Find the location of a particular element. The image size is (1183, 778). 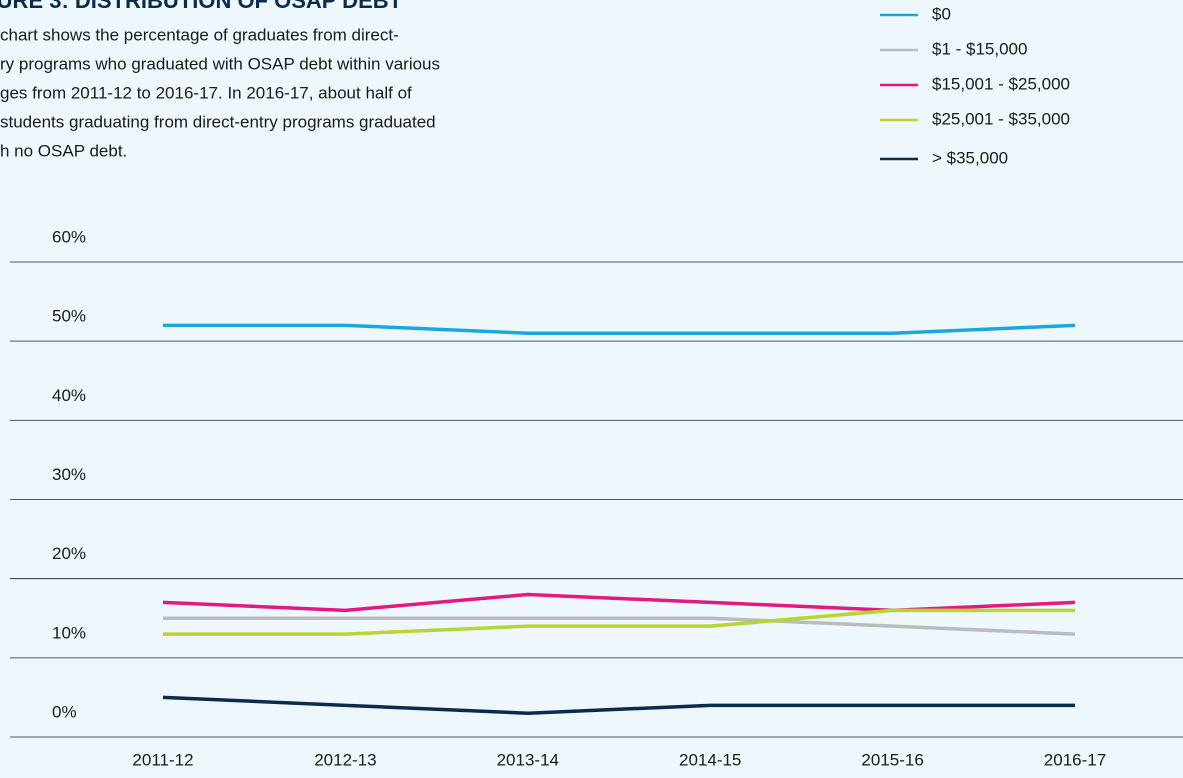

y-tick-label: 30% is located at coordinates (69, 474).